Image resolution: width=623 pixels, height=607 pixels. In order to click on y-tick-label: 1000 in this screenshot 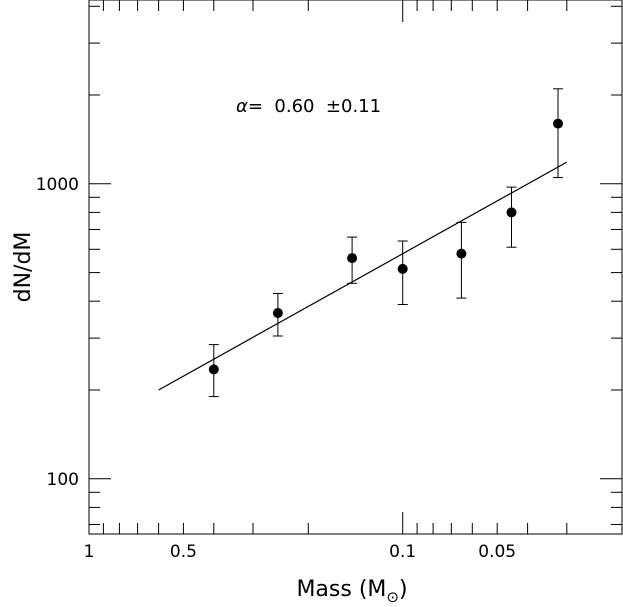, I will do `click(57, 185)`.